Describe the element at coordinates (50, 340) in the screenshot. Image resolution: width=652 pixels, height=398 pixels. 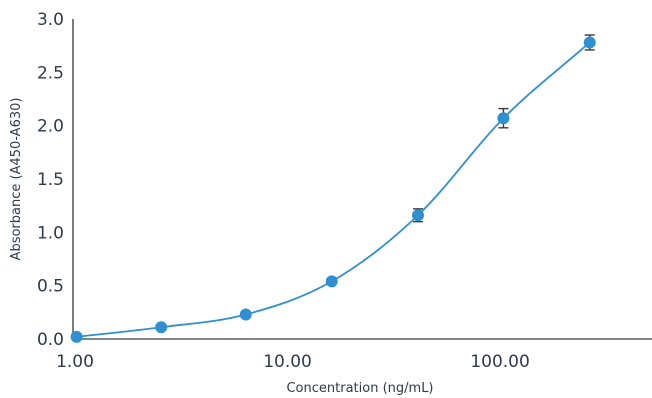
I see `y-tick-label: 0.0` at that location.